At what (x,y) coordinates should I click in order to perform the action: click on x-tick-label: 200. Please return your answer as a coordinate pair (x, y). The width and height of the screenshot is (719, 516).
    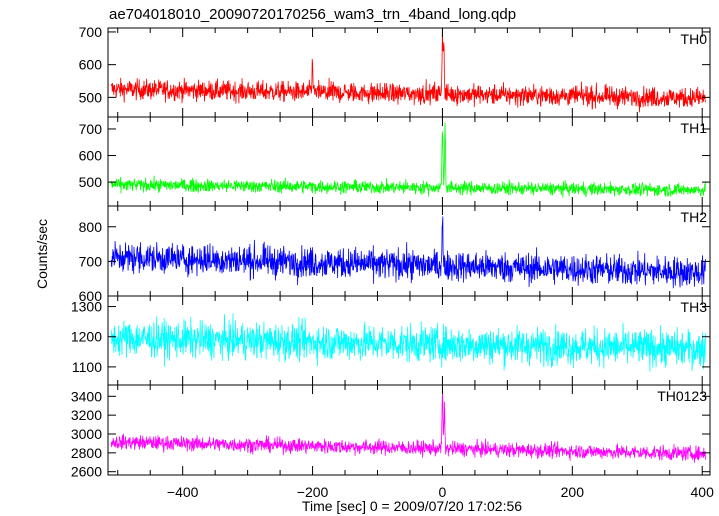
    Looking at the image, I should click on (573, 492).